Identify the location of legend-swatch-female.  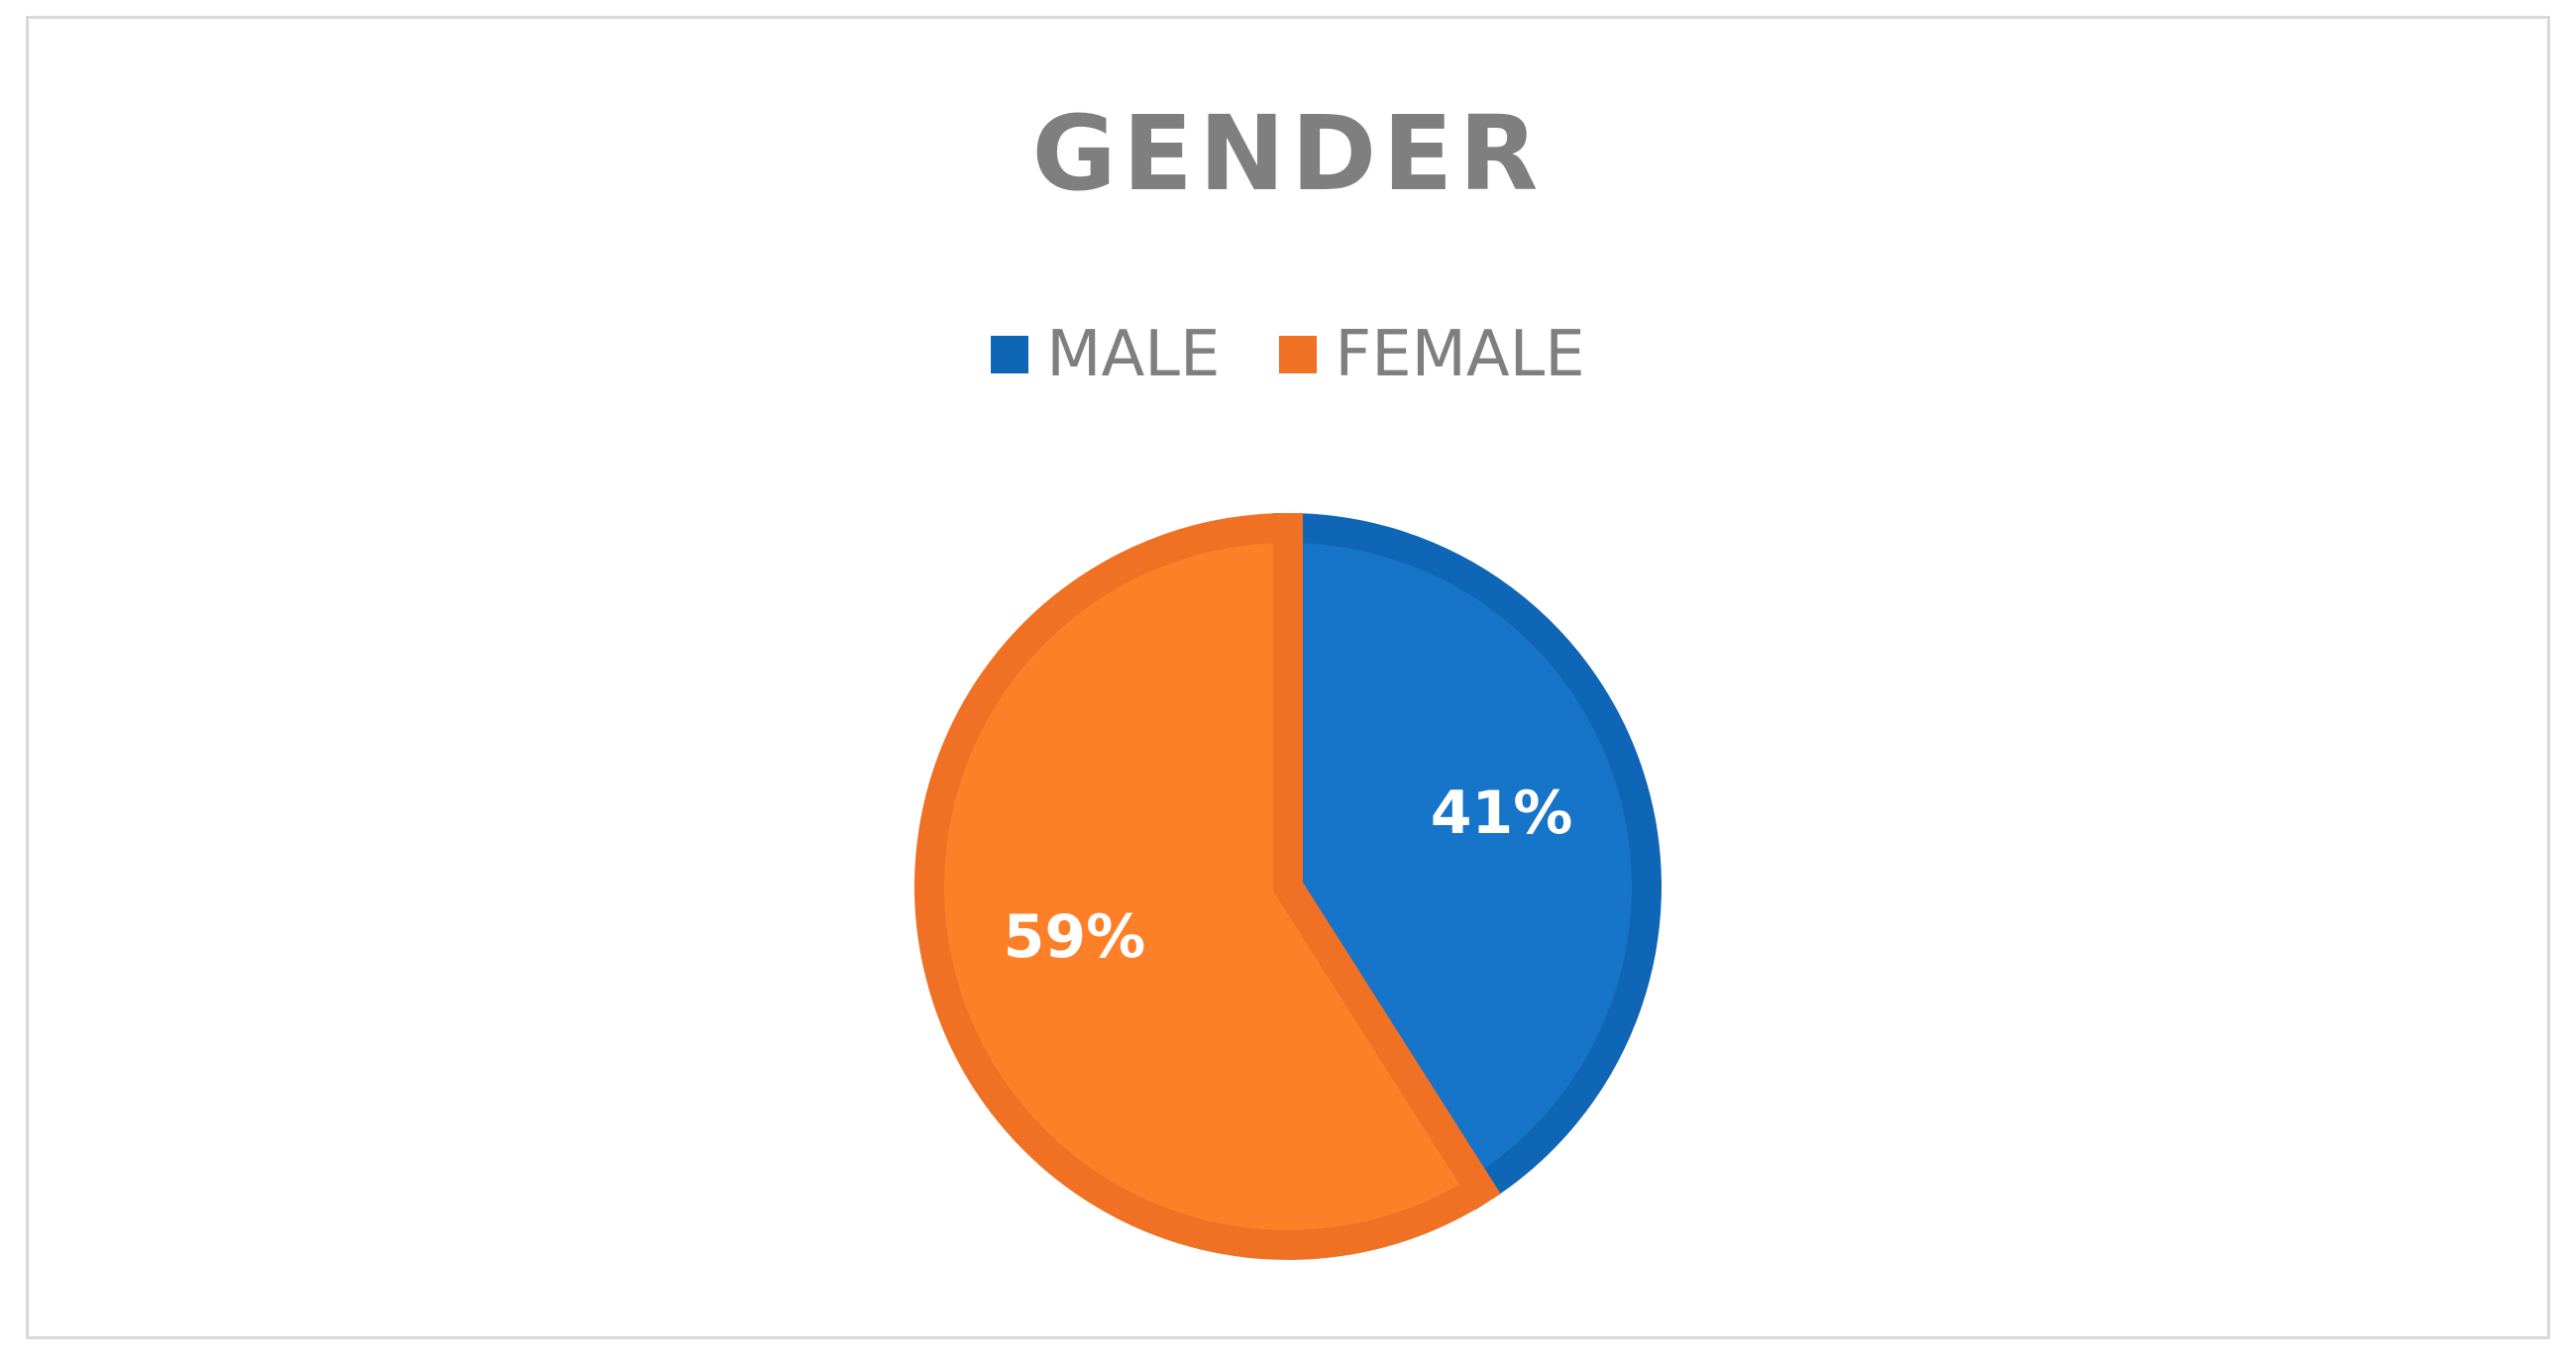
(1299, 354).